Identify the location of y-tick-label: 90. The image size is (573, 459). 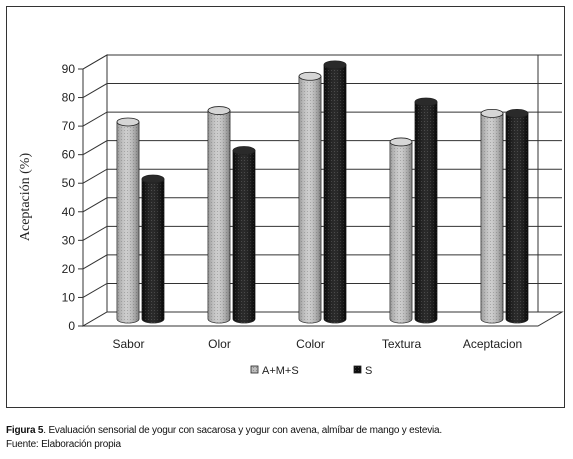
(69, 69).